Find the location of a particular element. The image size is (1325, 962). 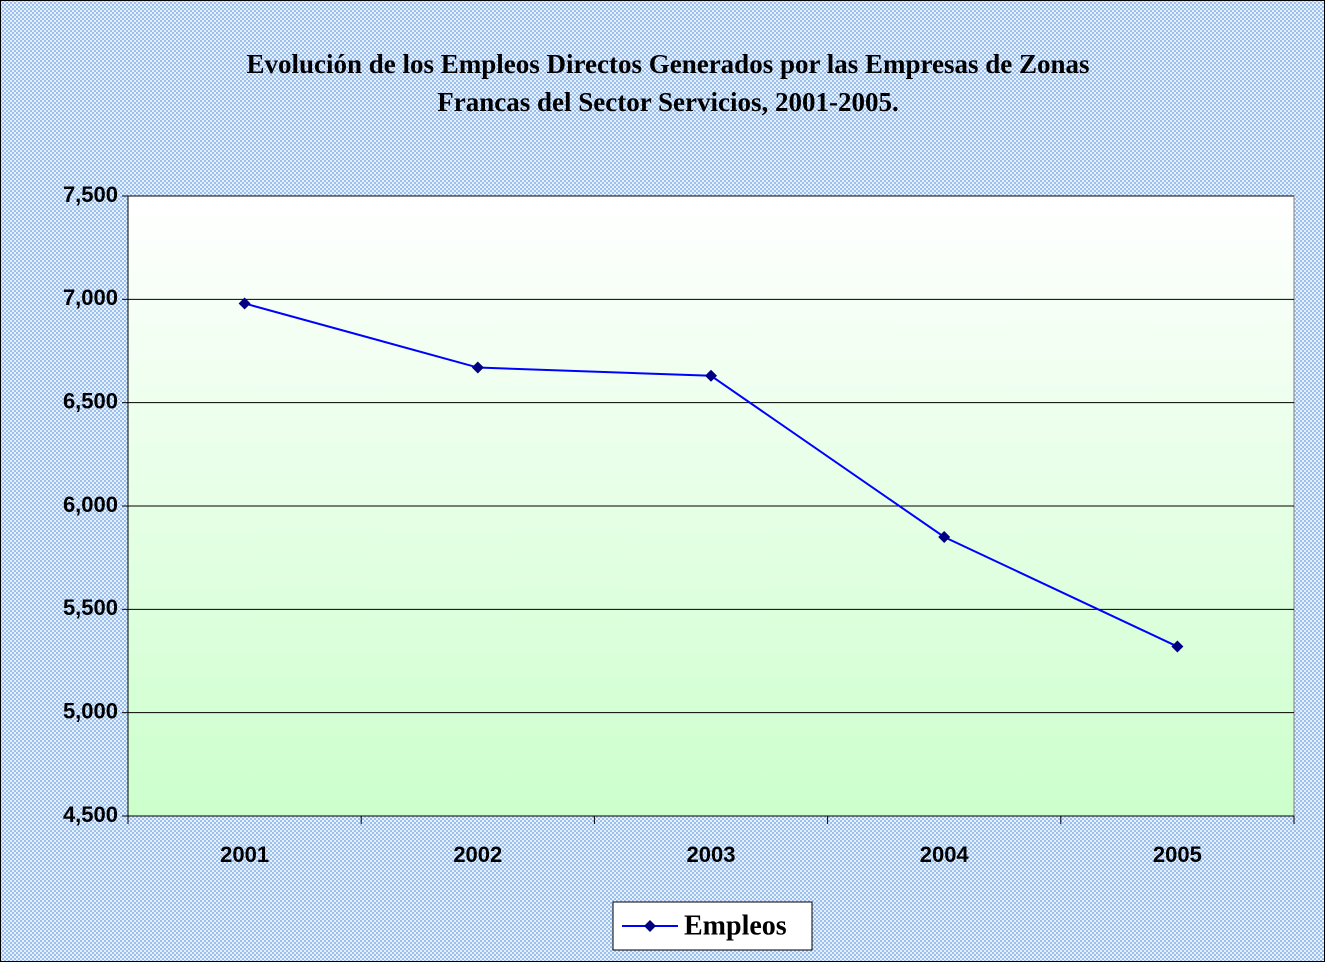

legend: Empleos is located at coordinates (712, 926).